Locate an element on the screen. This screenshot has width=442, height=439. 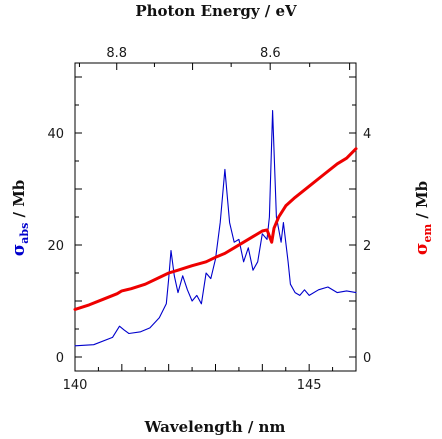
x2-tick-label: 8.6 is located at coordinates (270, 53).